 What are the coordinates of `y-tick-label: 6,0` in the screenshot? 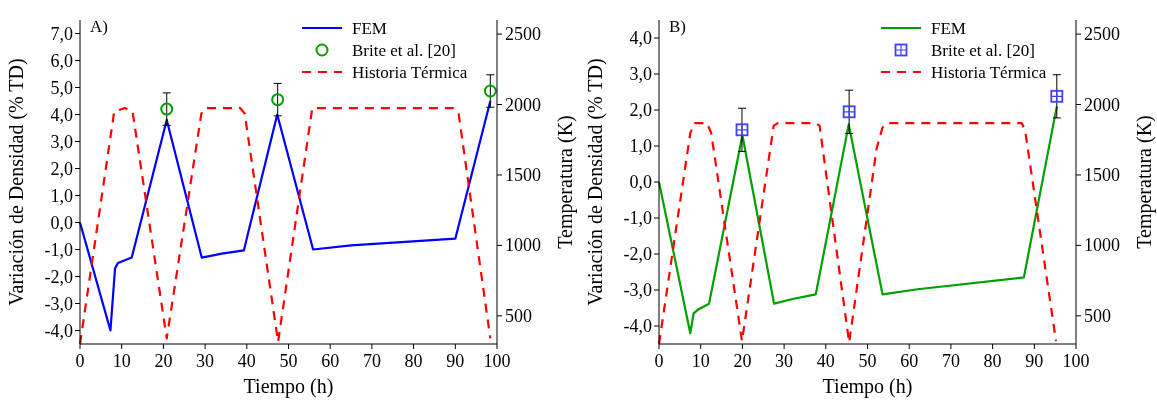 It's located at (61, 60).